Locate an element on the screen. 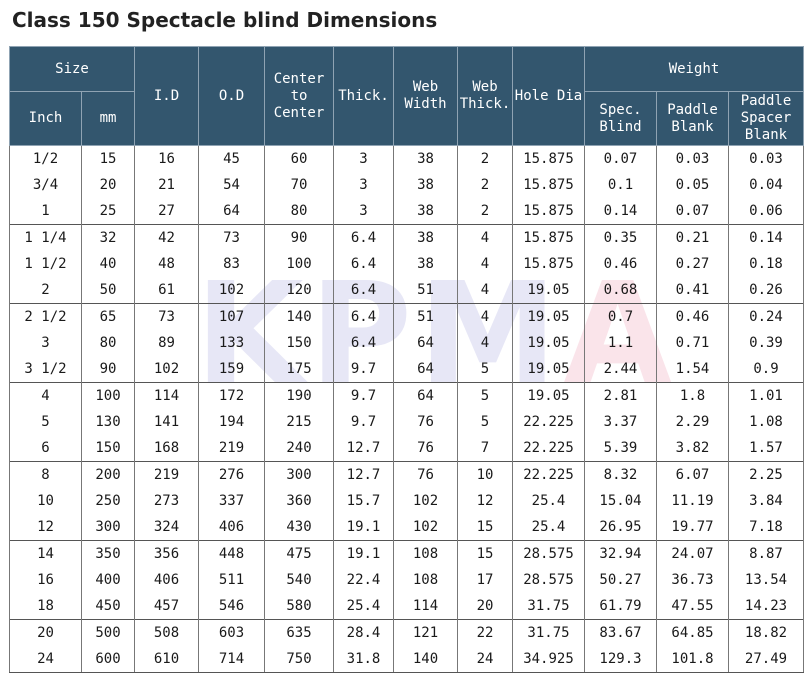  cell-web-thick: 10 is located at coordinates (485, 474).